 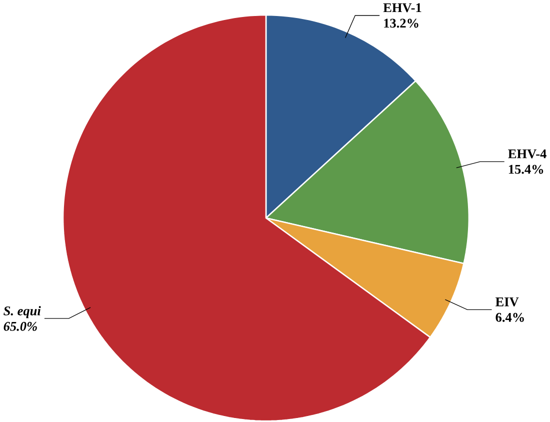 What do you see at coordinates (507, 302) in the screenshot?
I see `slice-label: EIV` at bounding box center [507, 302].